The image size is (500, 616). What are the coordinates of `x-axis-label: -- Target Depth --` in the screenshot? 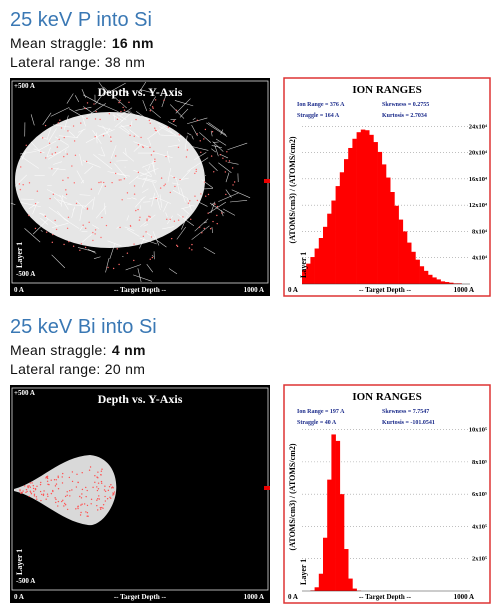 It's located at (140, 597).